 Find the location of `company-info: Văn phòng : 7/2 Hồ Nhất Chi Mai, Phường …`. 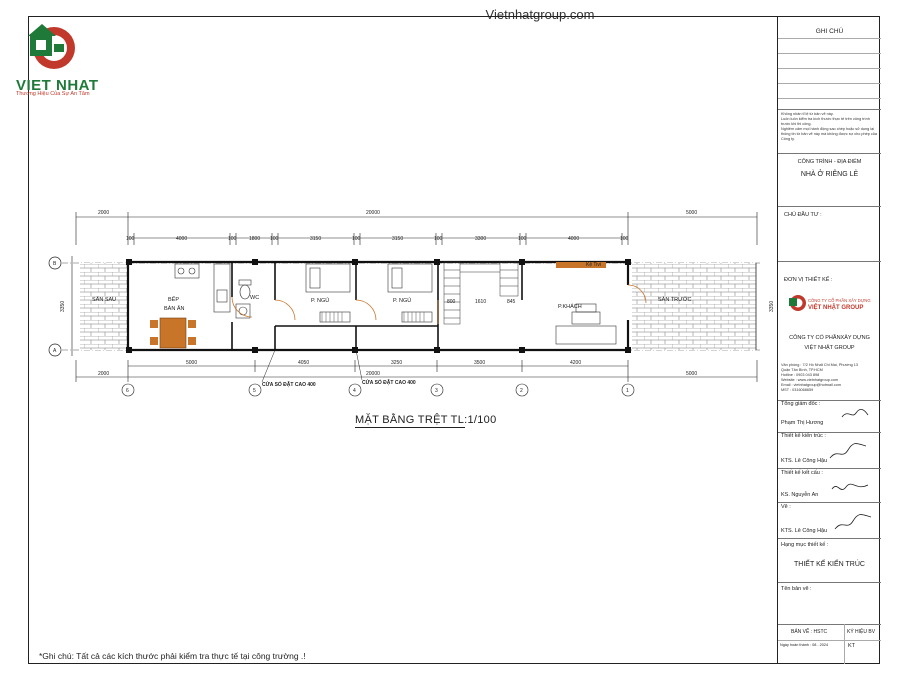

company-info: Văn phòng : 7/2 Hồ Nhất Chi Mai, Phường … is located at coordinates (820, 377).